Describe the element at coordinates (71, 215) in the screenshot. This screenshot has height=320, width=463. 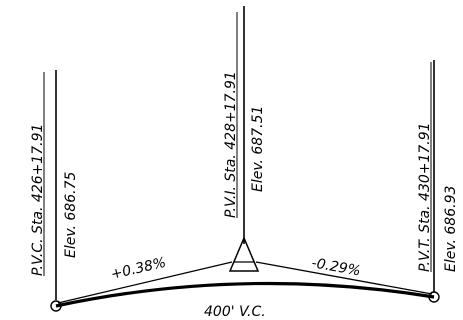
I see `pvc-elevation-label: Elev. 686.75` at that location.